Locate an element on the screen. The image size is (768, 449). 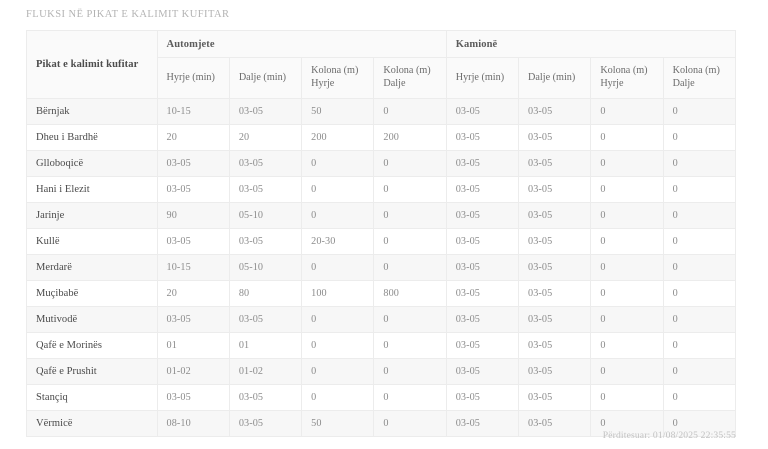
table-row: Hani i Elezit 03-05 03-05 0 0 03-05 03-05 0 0 is located at coordinates (381, 189).